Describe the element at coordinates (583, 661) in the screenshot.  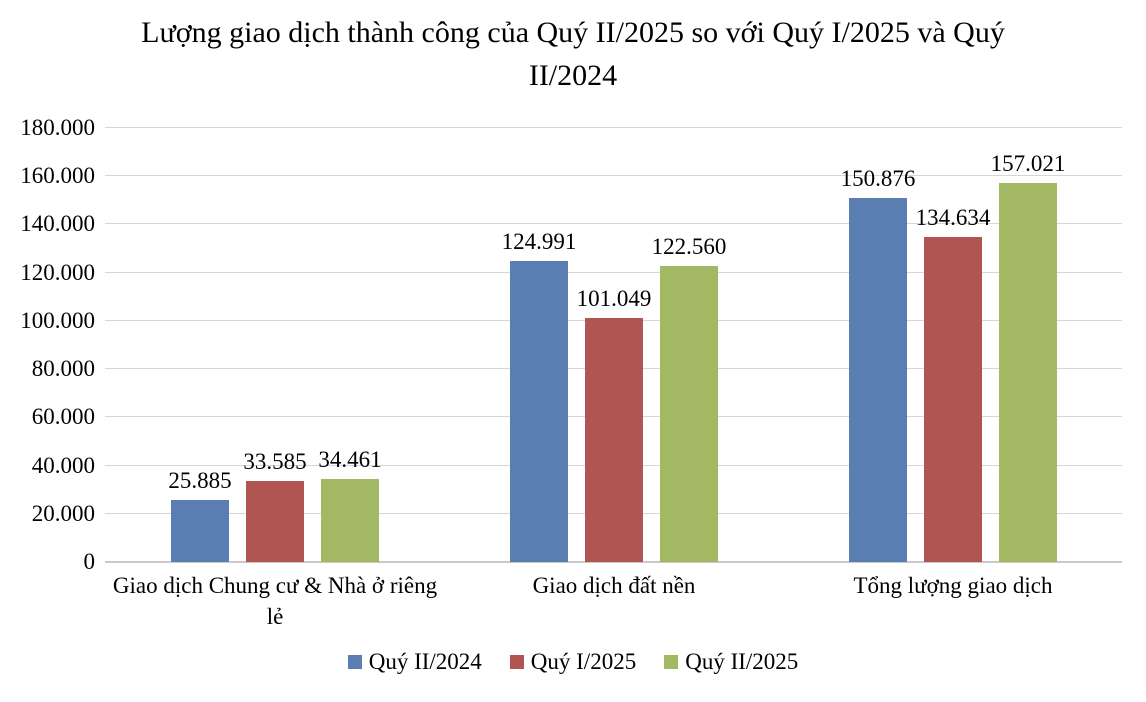
I see `legend-label: Quý I/2025` at that location.